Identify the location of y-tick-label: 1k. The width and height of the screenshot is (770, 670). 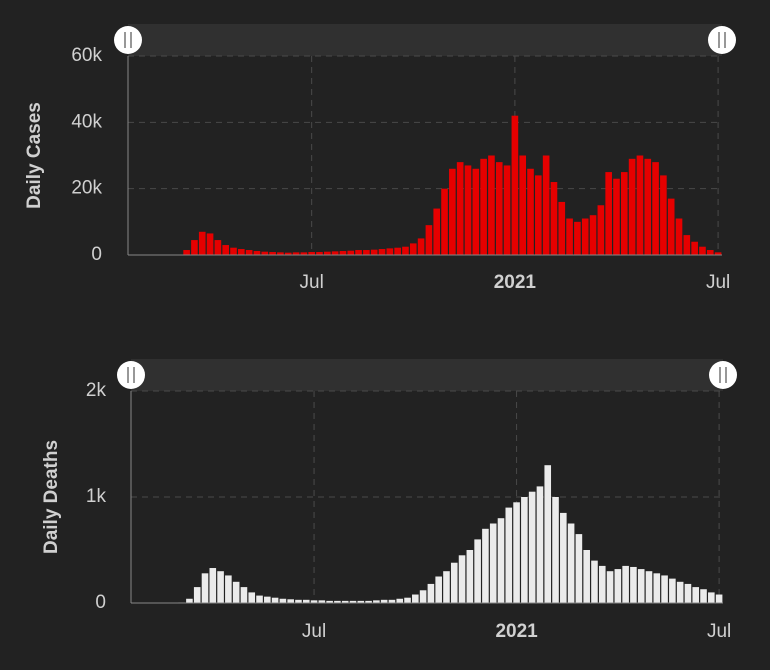
(96, 496).